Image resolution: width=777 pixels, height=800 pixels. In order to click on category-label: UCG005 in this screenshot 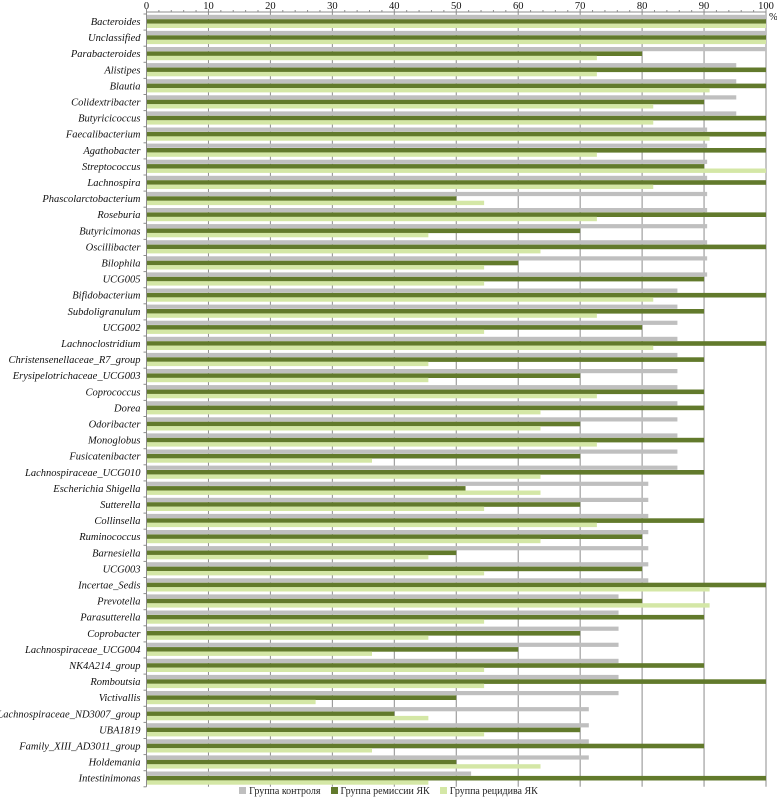, I will do `click(122, 280)`.